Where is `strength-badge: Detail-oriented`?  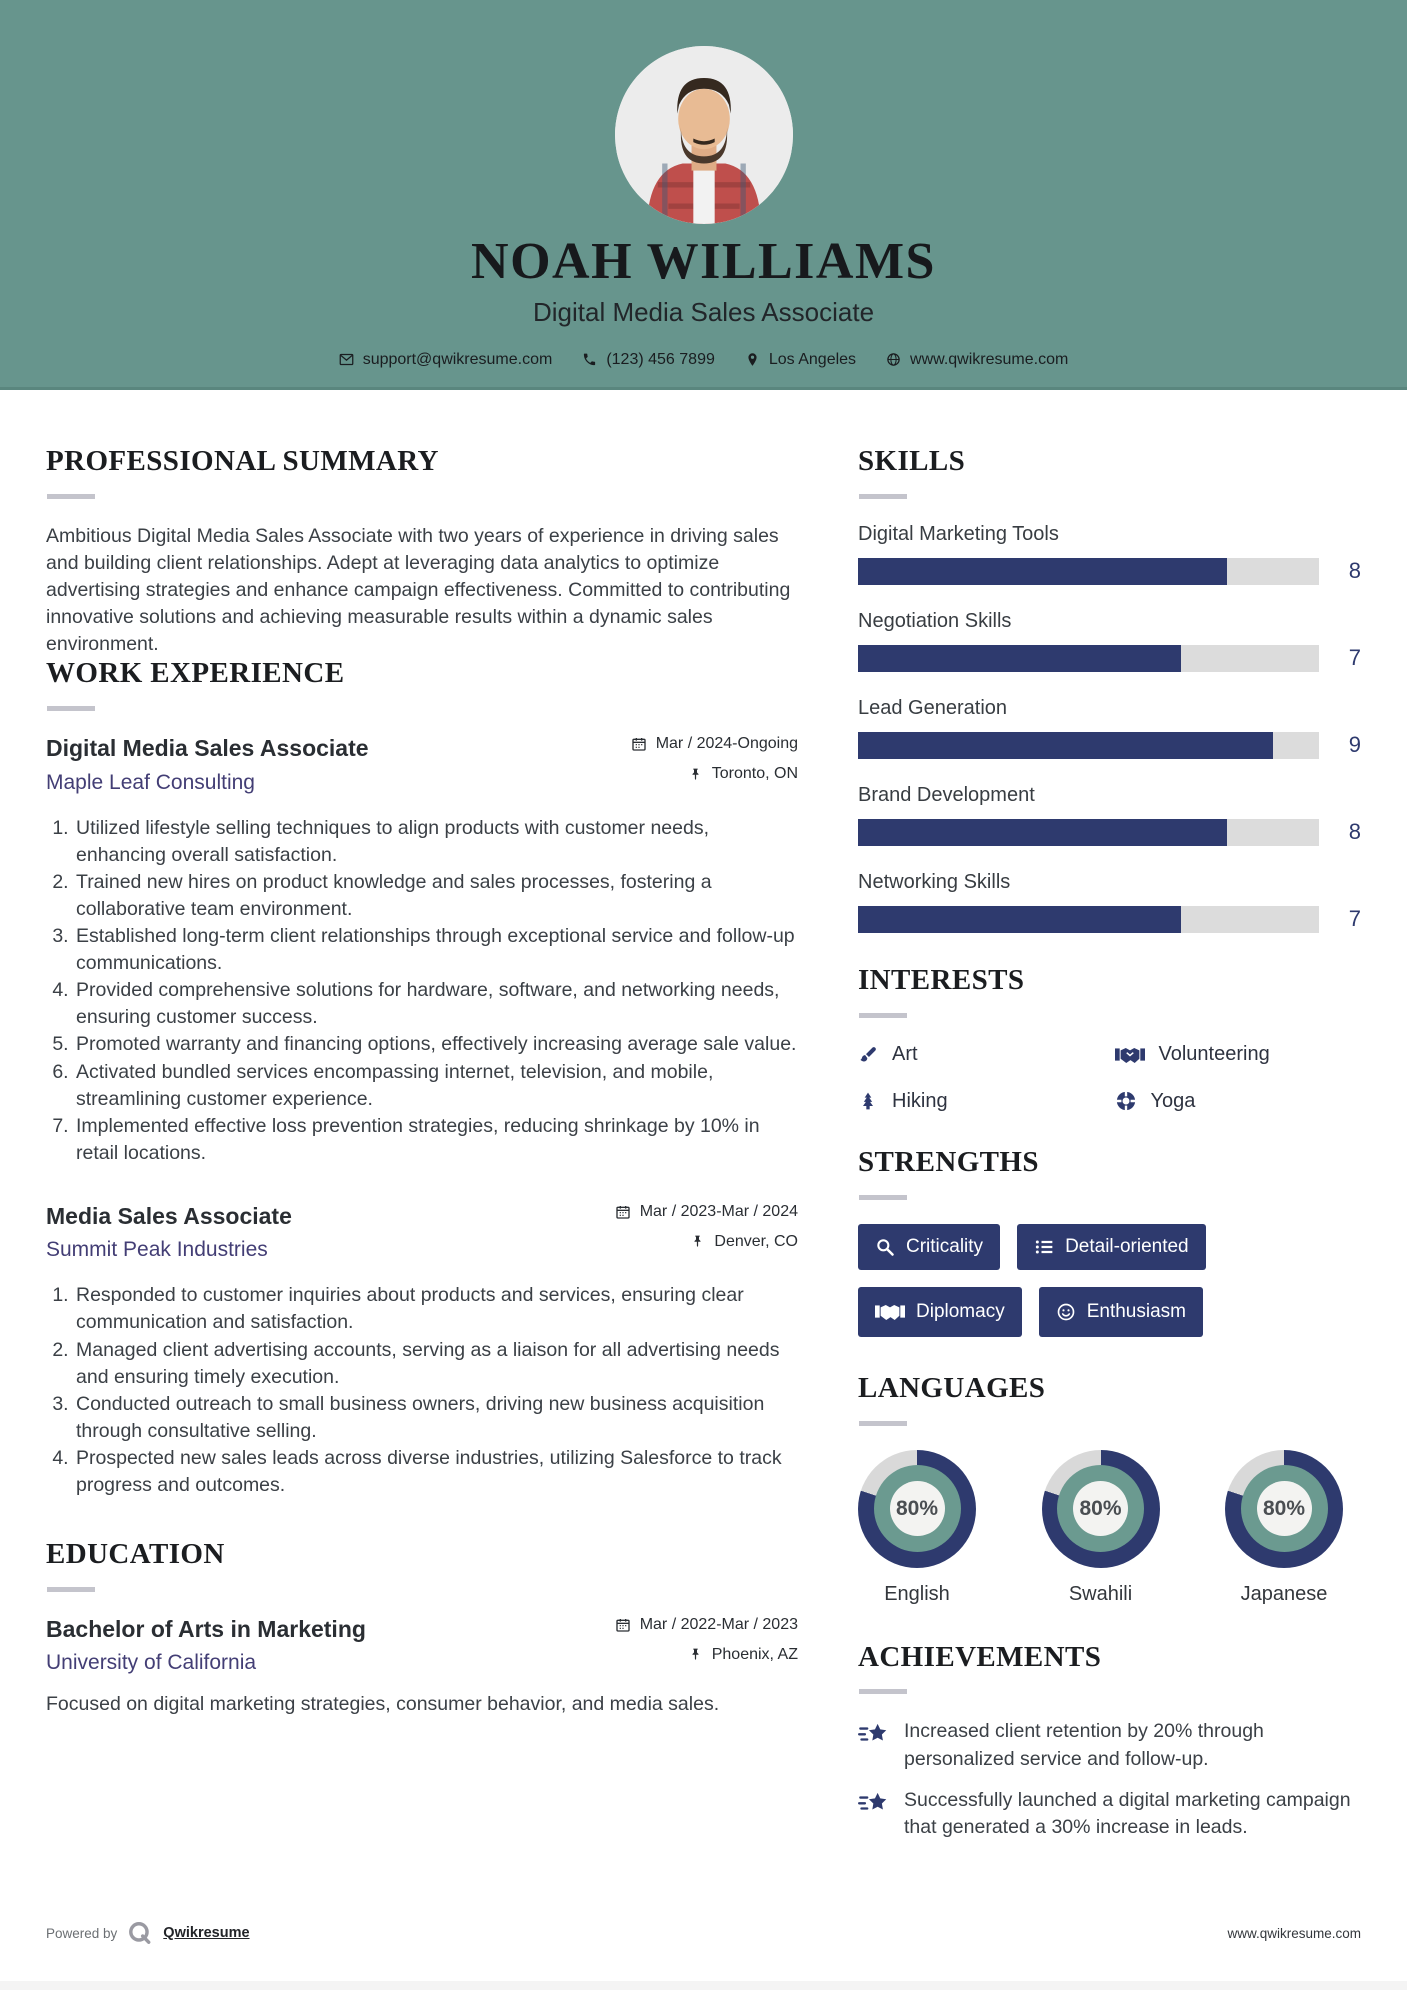 strength-badge: Detail-oriented is located at coordinates (1111, 1246).